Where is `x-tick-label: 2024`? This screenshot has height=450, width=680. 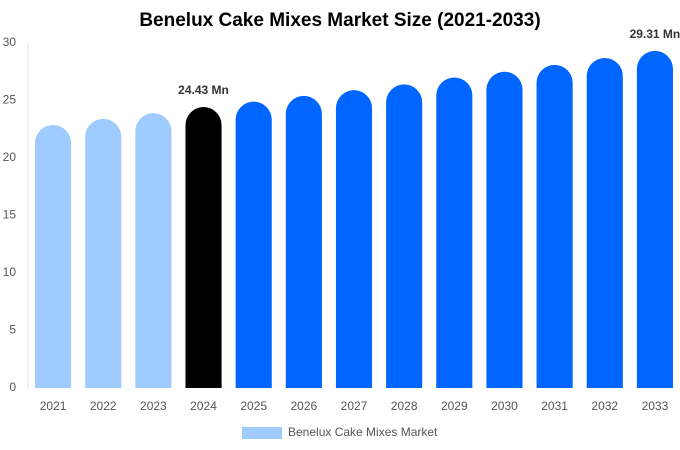
x-tick-label: 2024 is located at coordinates (203, 406).